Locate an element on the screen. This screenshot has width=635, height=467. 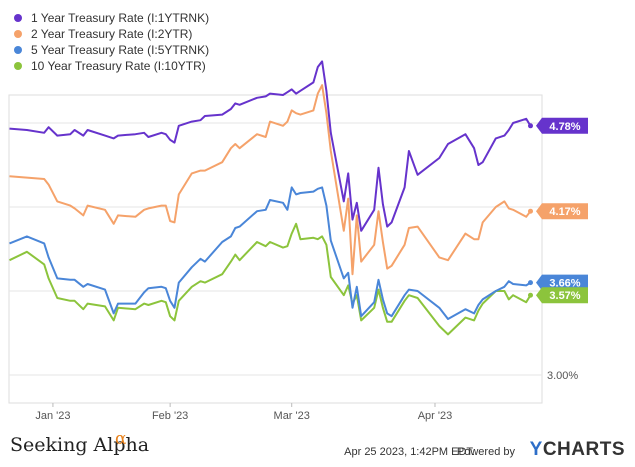
seeking-alpha-logo: Seeking Alpha is located at coordinates (80, 445).